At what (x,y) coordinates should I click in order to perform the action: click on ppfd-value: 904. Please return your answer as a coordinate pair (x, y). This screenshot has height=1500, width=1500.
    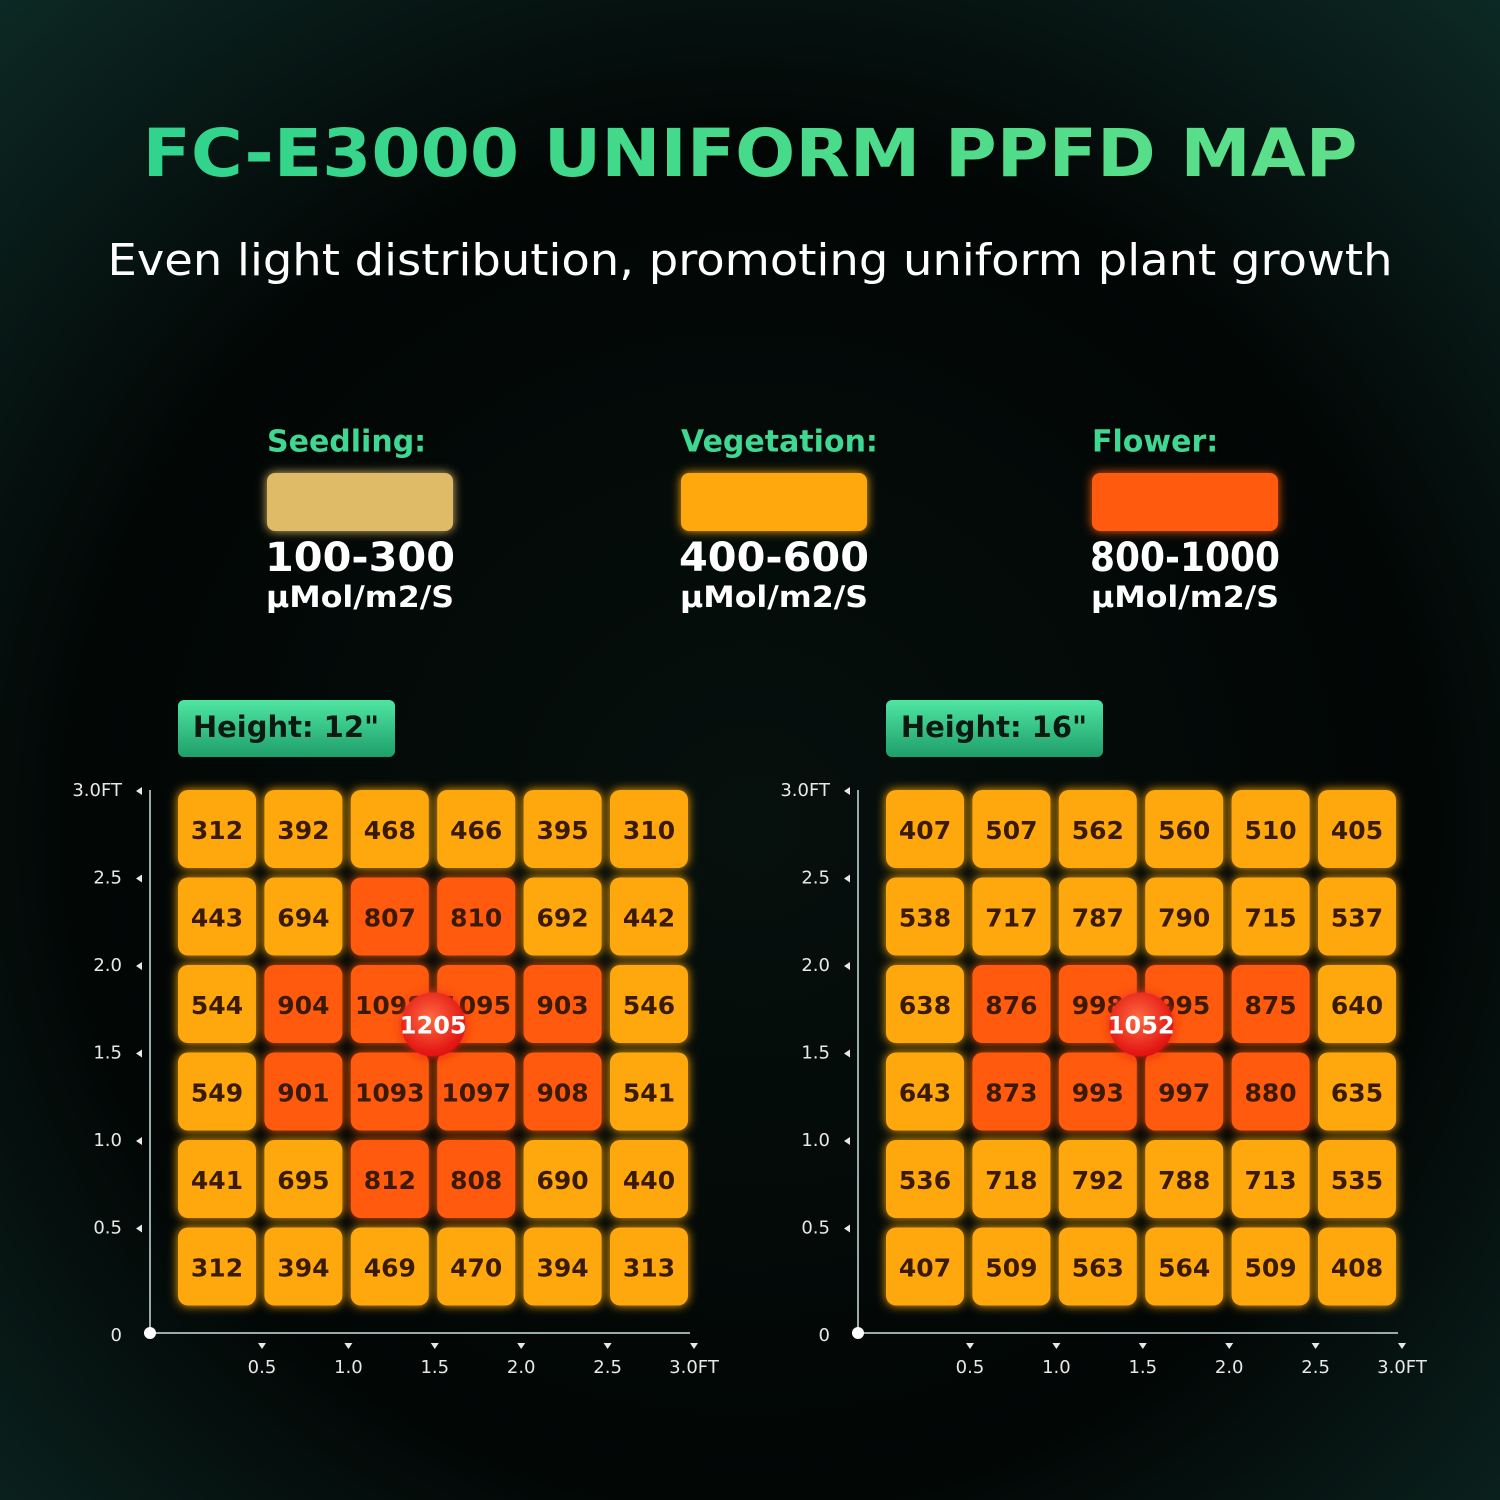
    Looking at the image, I should click on (303, 1005).